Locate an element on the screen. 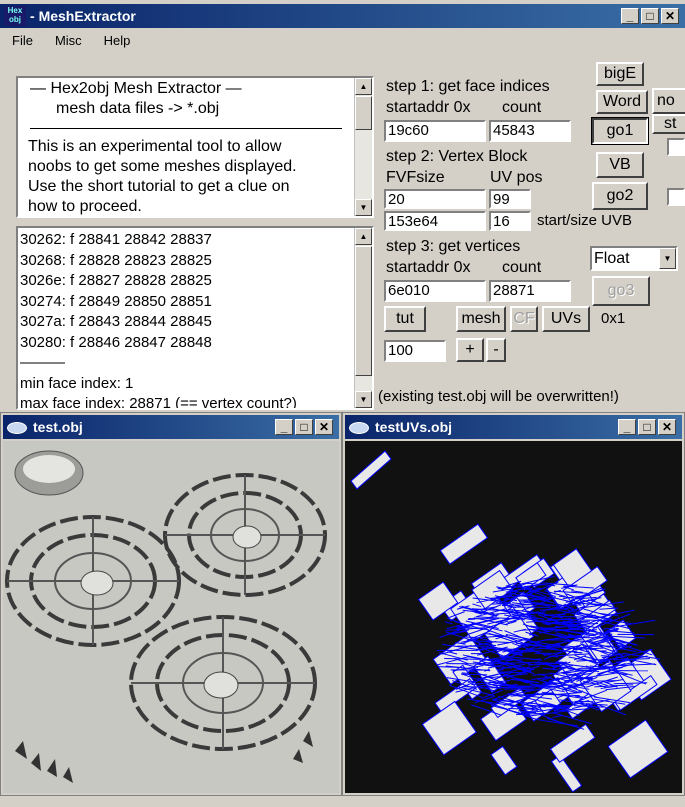  log-line: min face index: 1 is located at coordinates (77, 383).